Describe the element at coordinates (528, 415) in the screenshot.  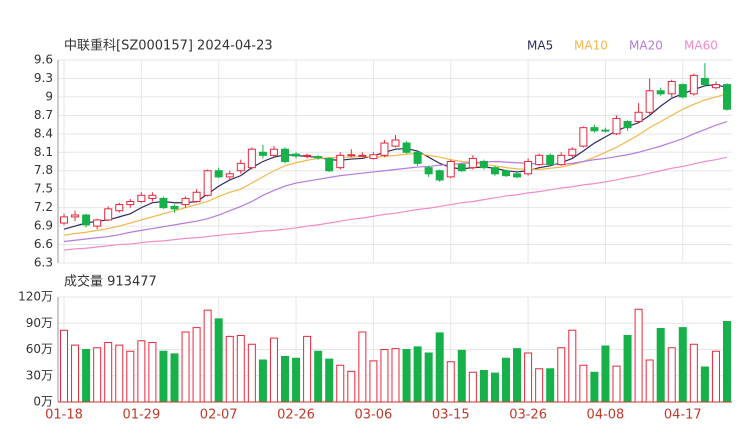
I see `x-tick-label: 03-26` at that location.